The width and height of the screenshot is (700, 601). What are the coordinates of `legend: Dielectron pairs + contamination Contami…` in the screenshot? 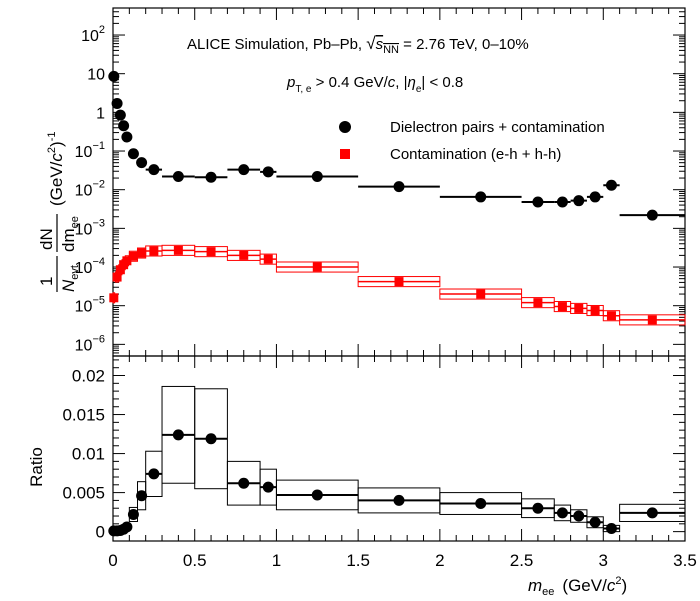 It's located at (472, 141).